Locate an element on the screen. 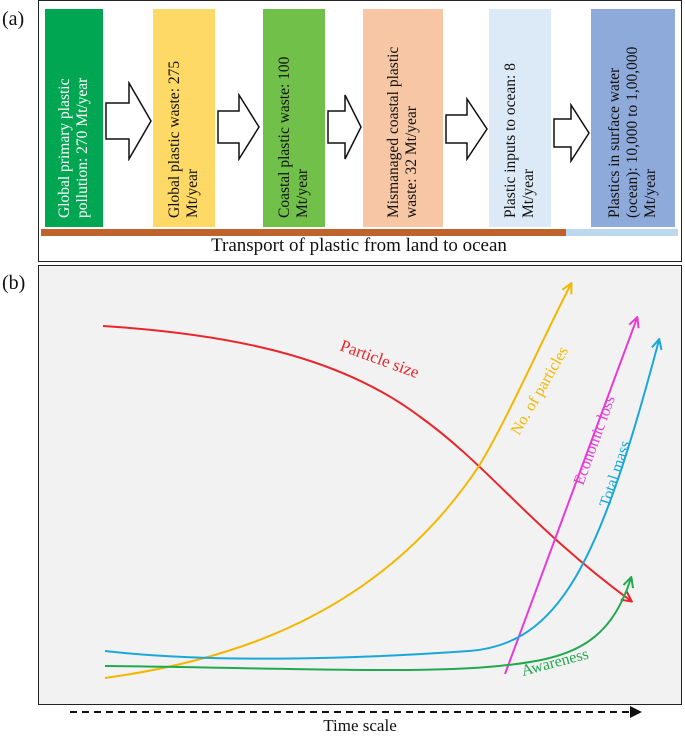  total-mass-label: Total mass is located at coordinates (615, 474).